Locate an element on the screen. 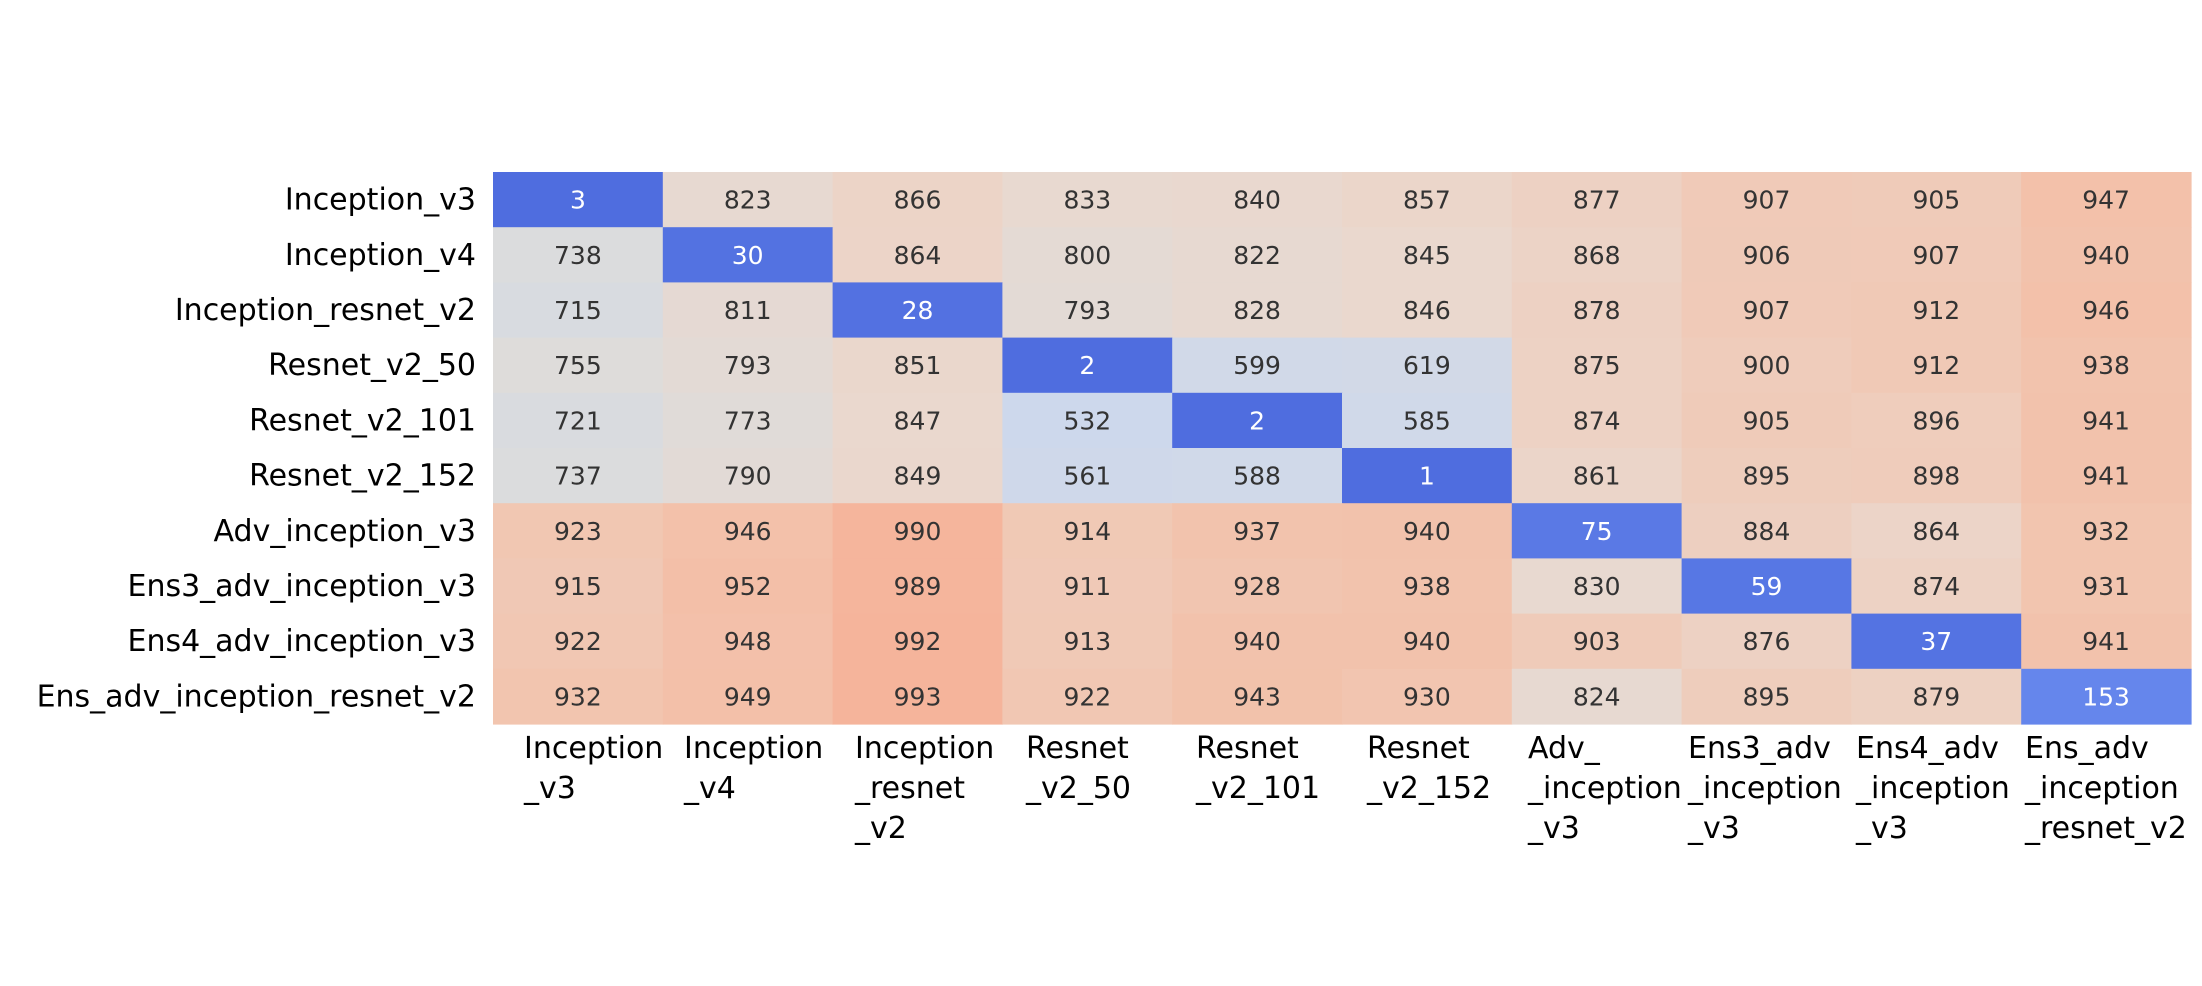 The image size is (2202, 986). heatmap-cell-r3-c6 is located at coordinates (1597, 365).